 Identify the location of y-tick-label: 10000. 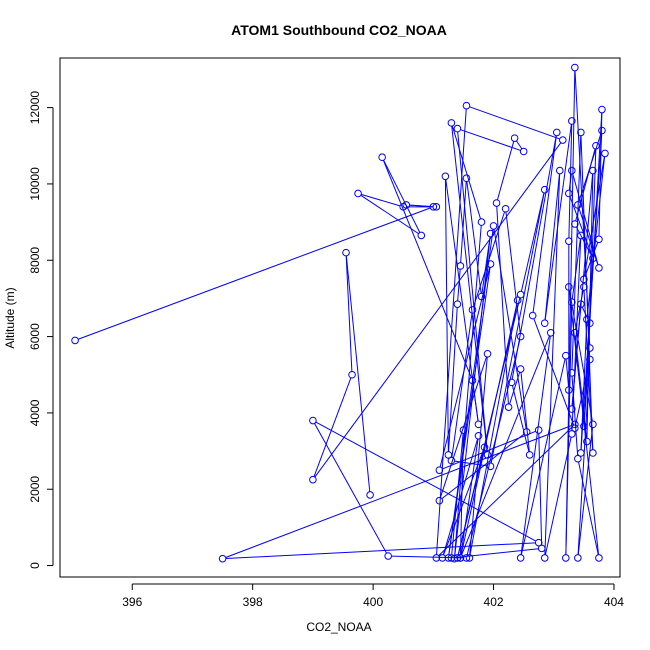
(35, 184).